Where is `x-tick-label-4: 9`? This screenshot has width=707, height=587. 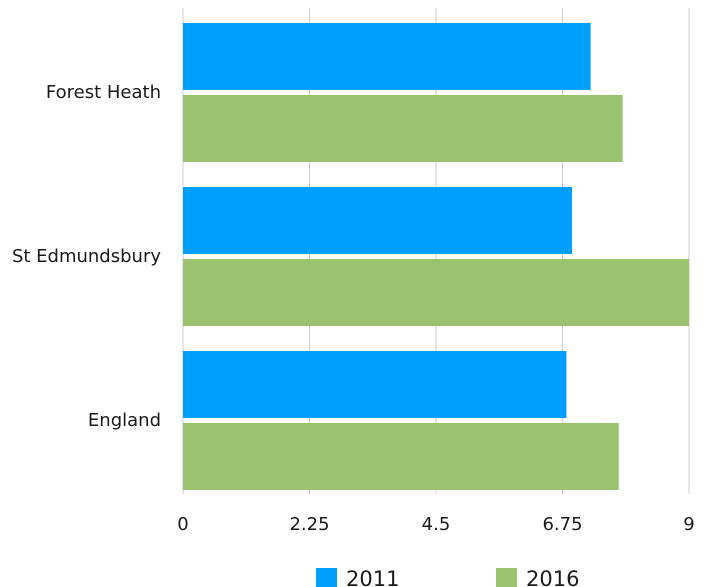 x-tick-label-4: 9 is located at coordinates (688, 524).